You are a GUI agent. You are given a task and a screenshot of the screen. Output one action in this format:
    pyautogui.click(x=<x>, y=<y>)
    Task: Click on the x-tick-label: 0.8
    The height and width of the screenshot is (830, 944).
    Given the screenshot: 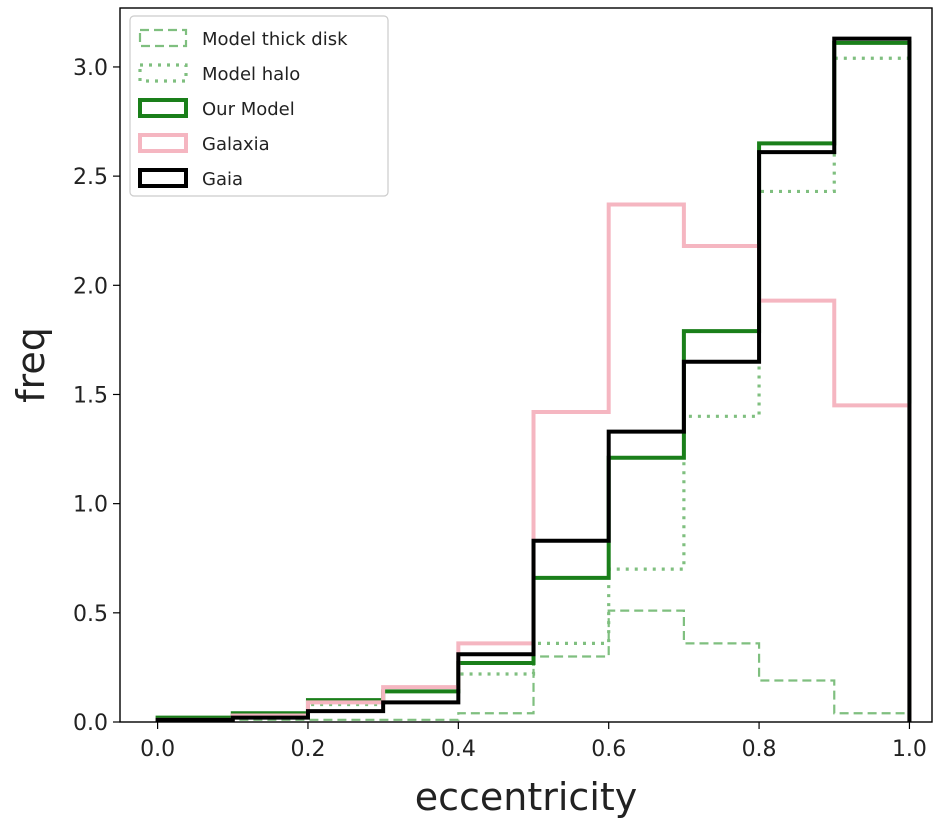 What is the action you would take?
    pyautogui.click(x=759, y=749)
    